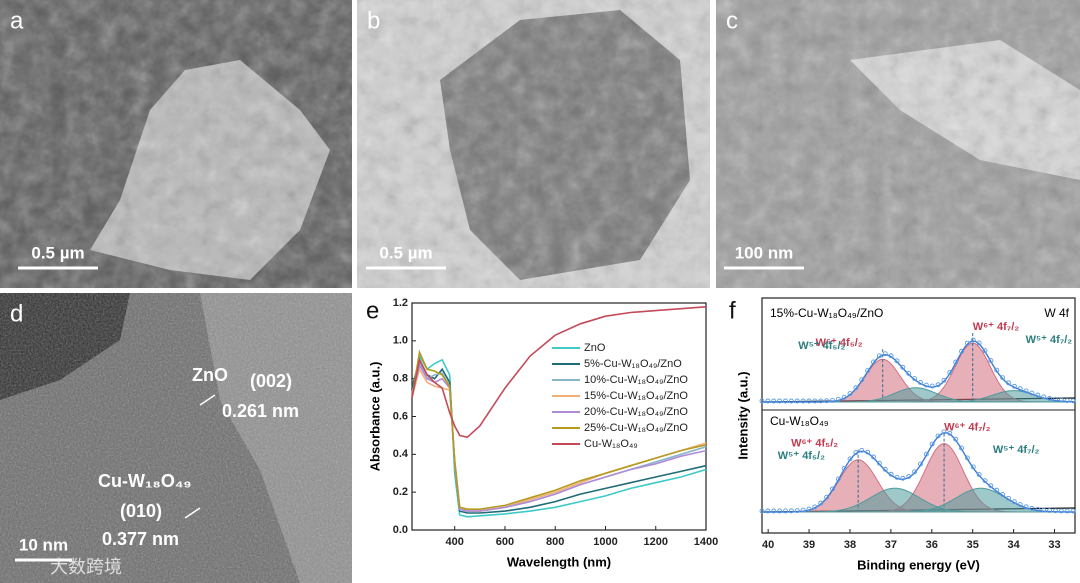  What do you see at coordinates (455, 542) in the screenshot?
I see `x-tick-label: 400` at bounding box center [455, 542].